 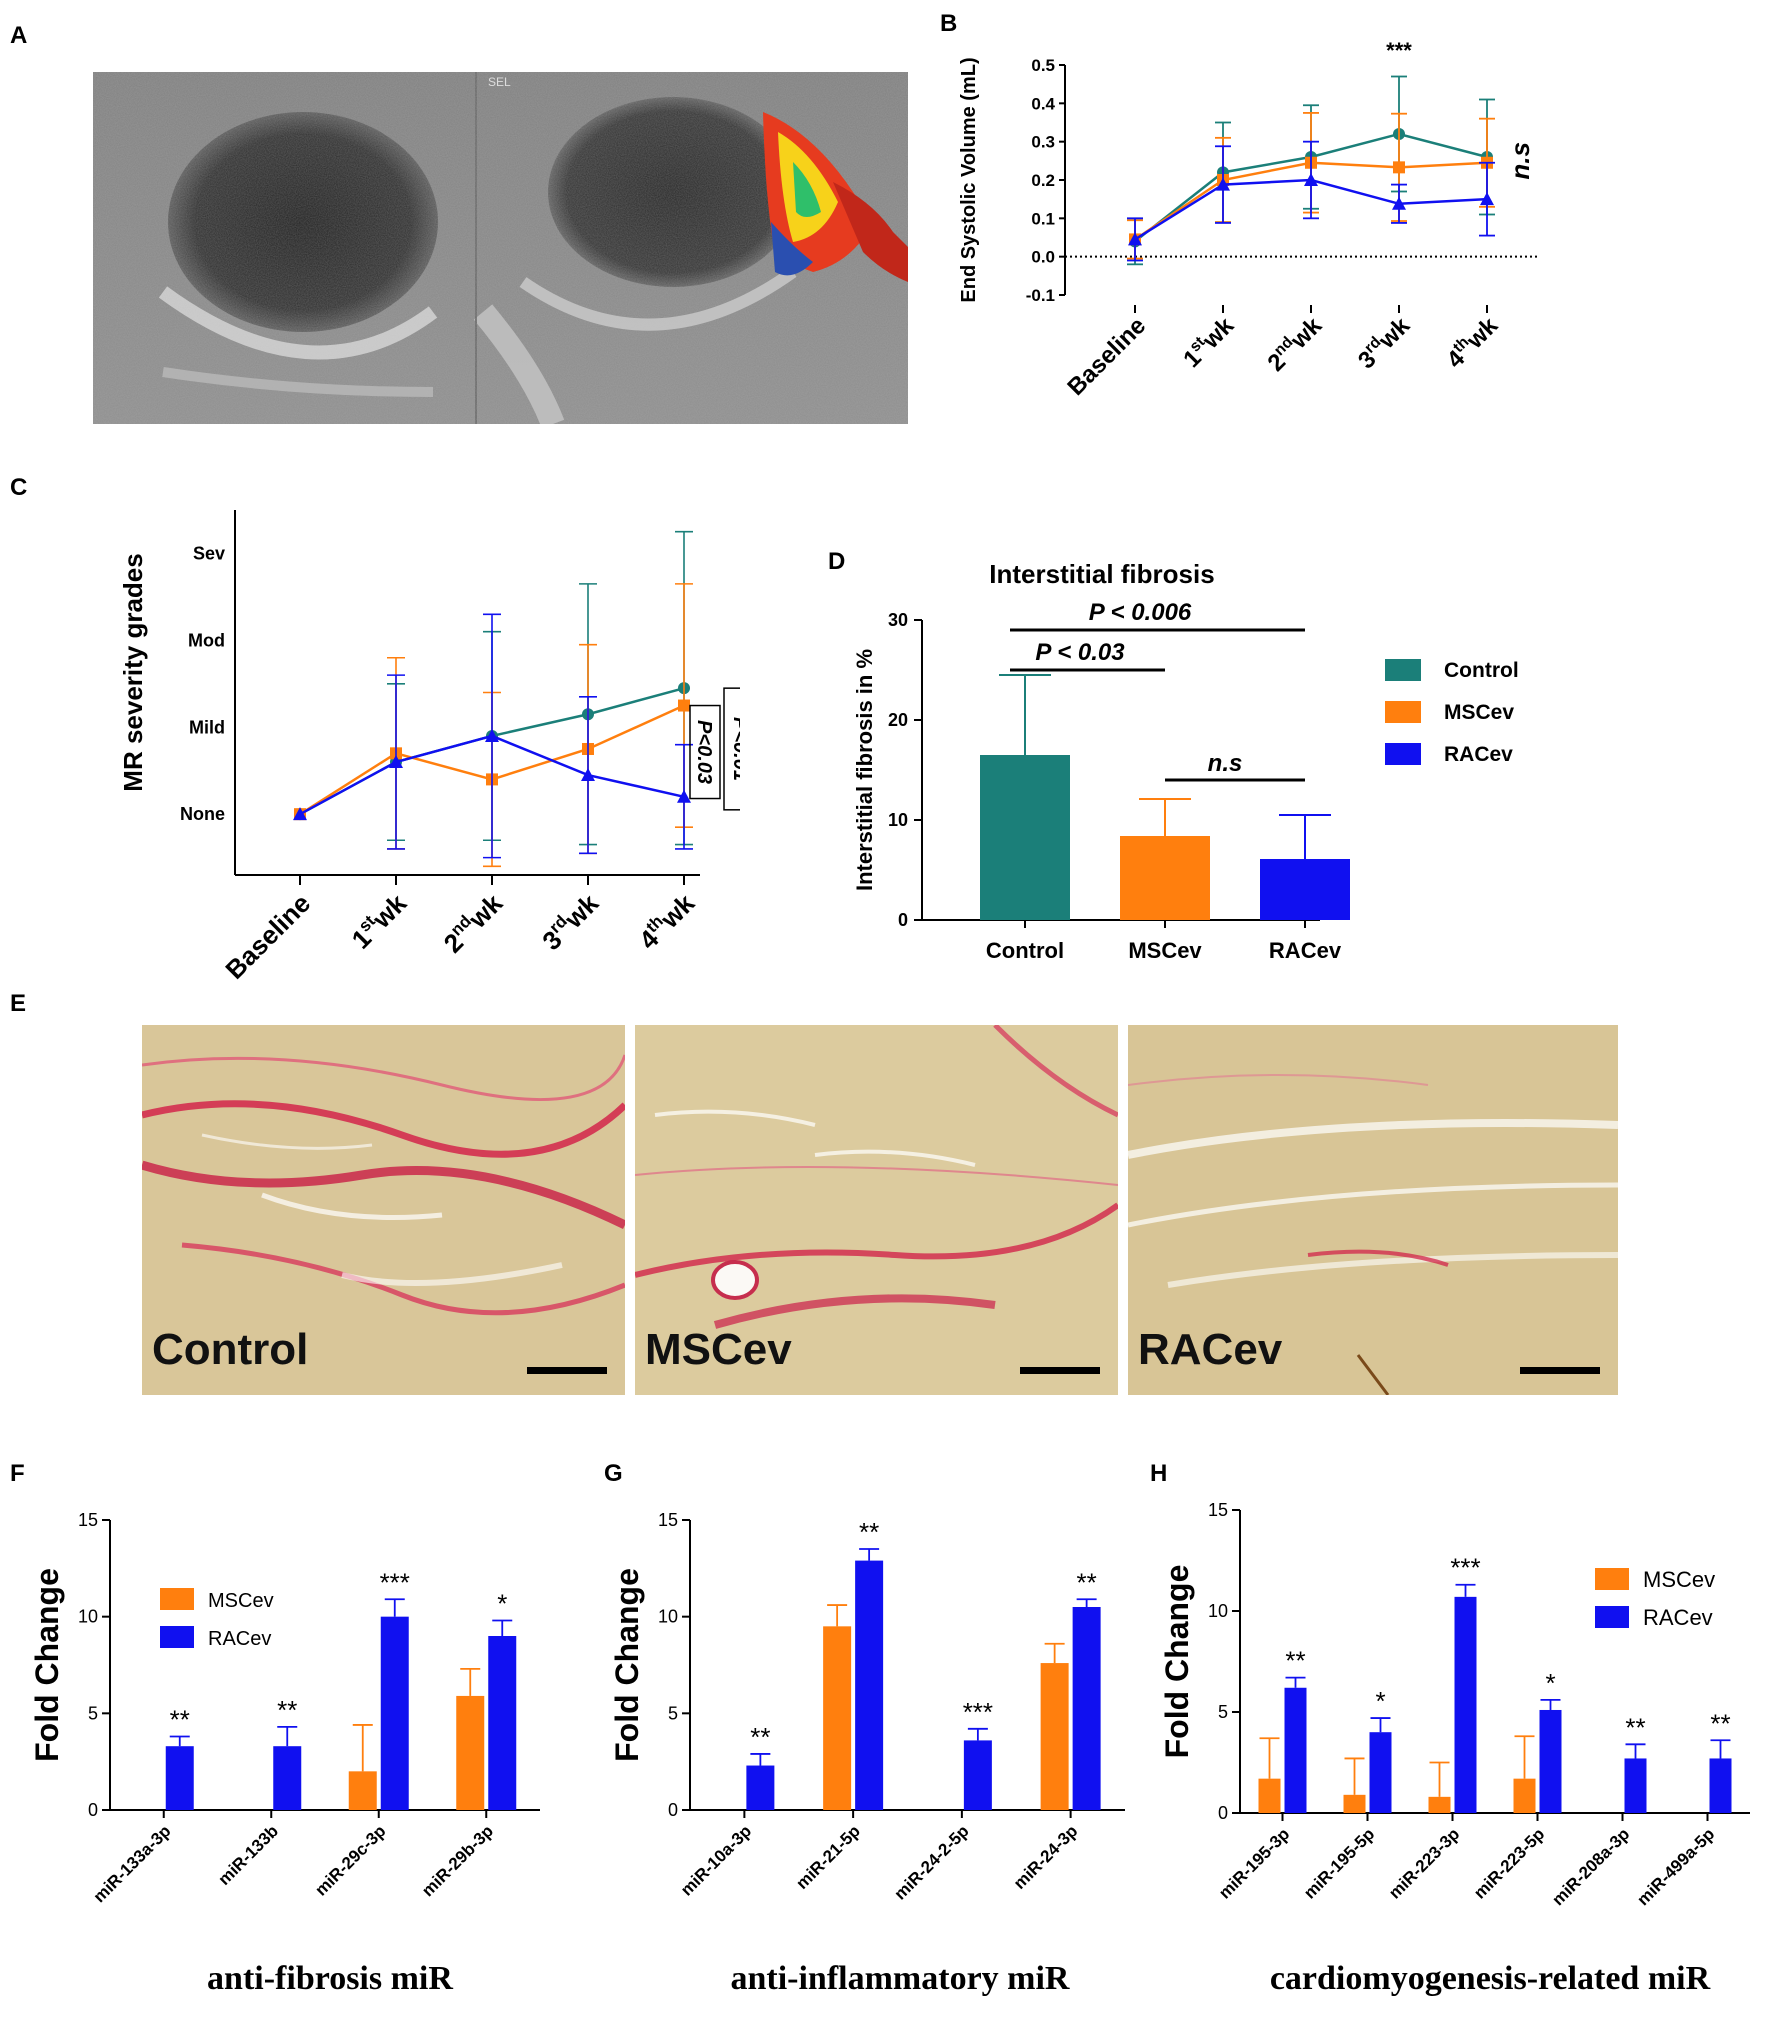 I want to click on x-tick-label: MSCev, so click(x=1165, y=950).